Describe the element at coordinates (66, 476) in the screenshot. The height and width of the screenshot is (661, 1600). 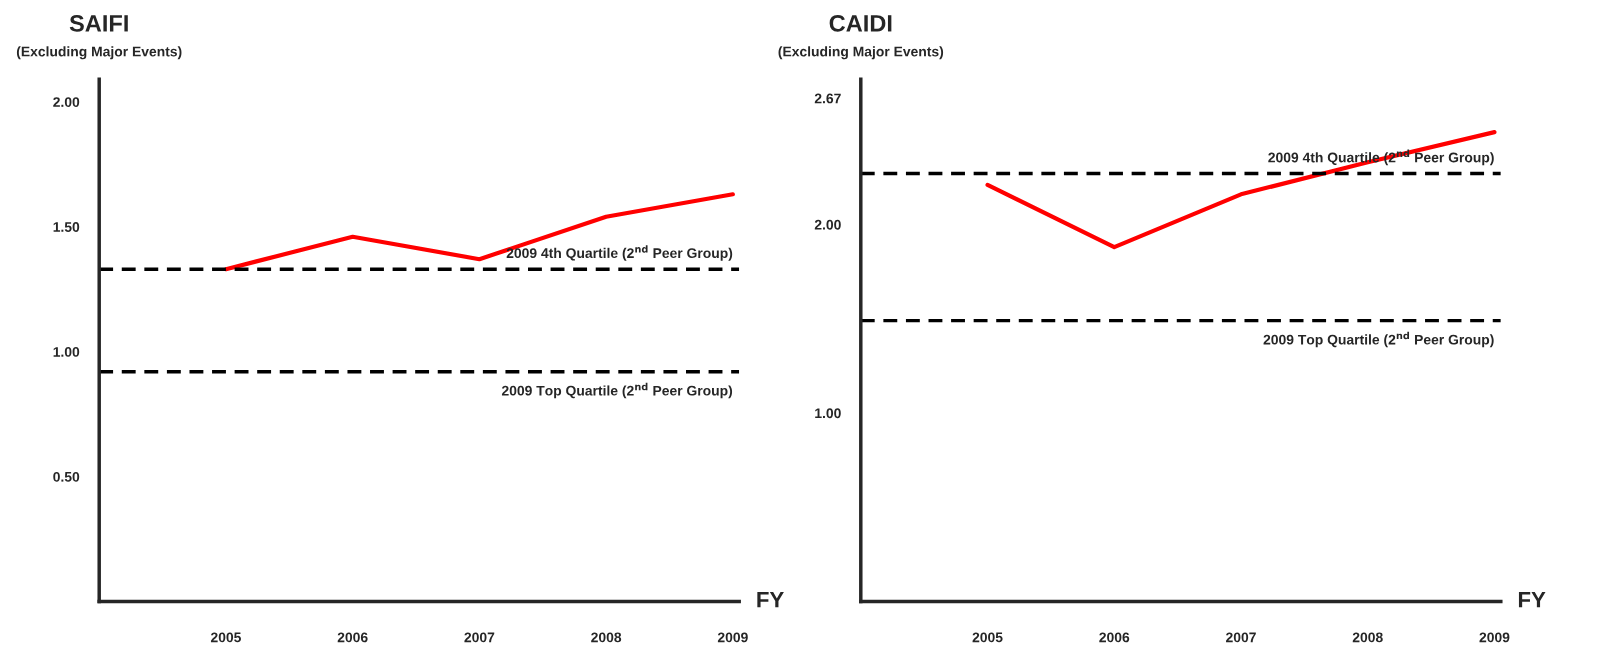
I see `y-tick-label: 0.50` at that location.